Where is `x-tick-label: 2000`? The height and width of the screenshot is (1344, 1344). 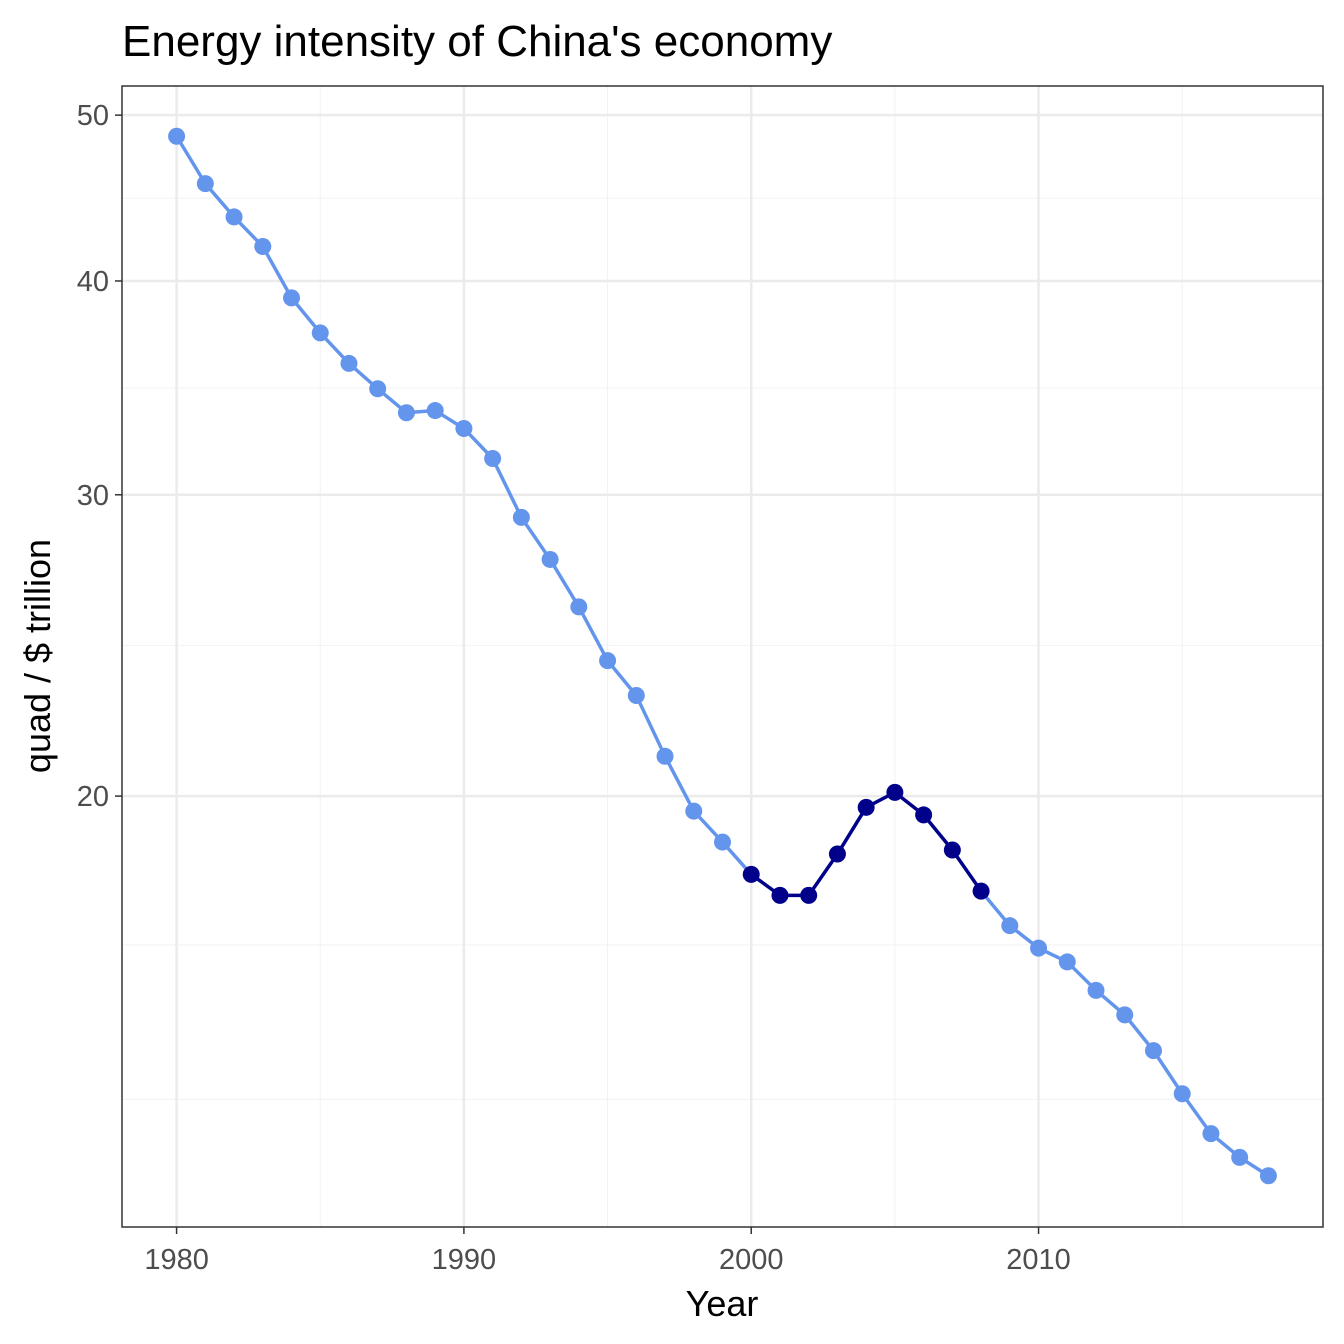 x-tick-label: 2000 is located at coordinates (751, 1260).